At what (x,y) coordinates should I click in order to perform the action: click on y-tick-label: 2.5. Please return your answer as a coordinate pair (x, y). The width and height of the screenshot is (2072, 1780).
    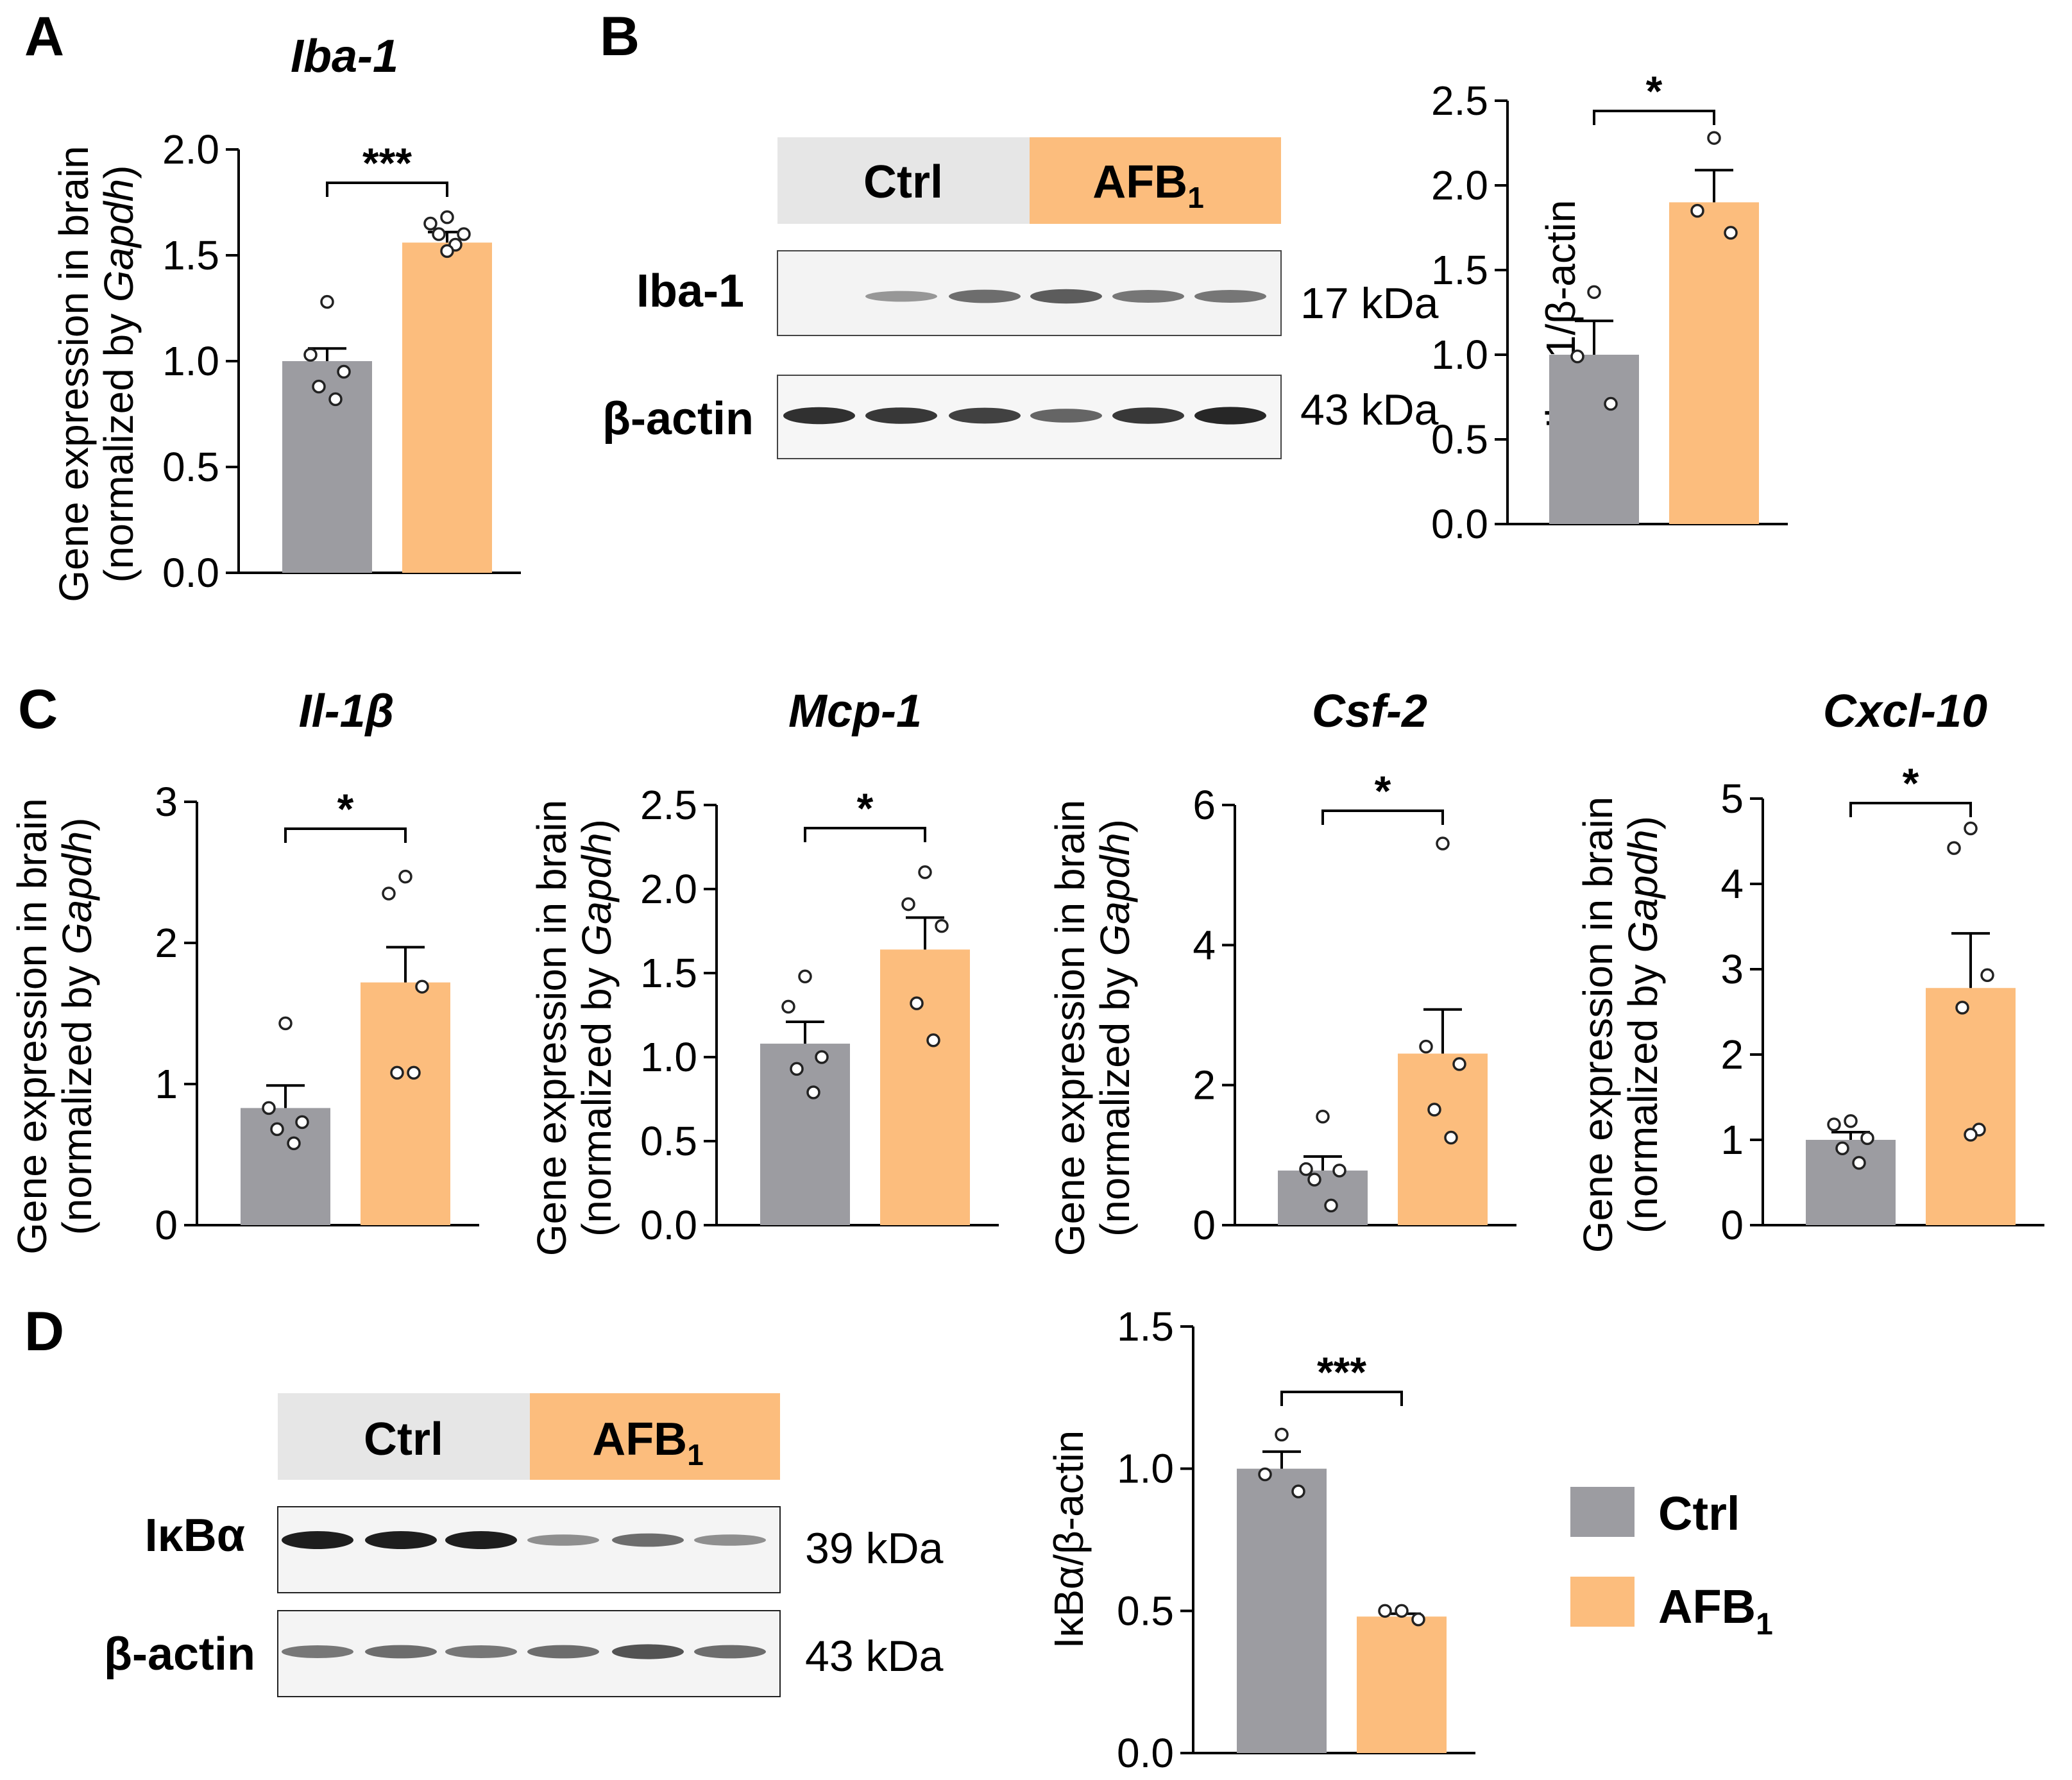
    Looking at the image, I should click on (668, 805).